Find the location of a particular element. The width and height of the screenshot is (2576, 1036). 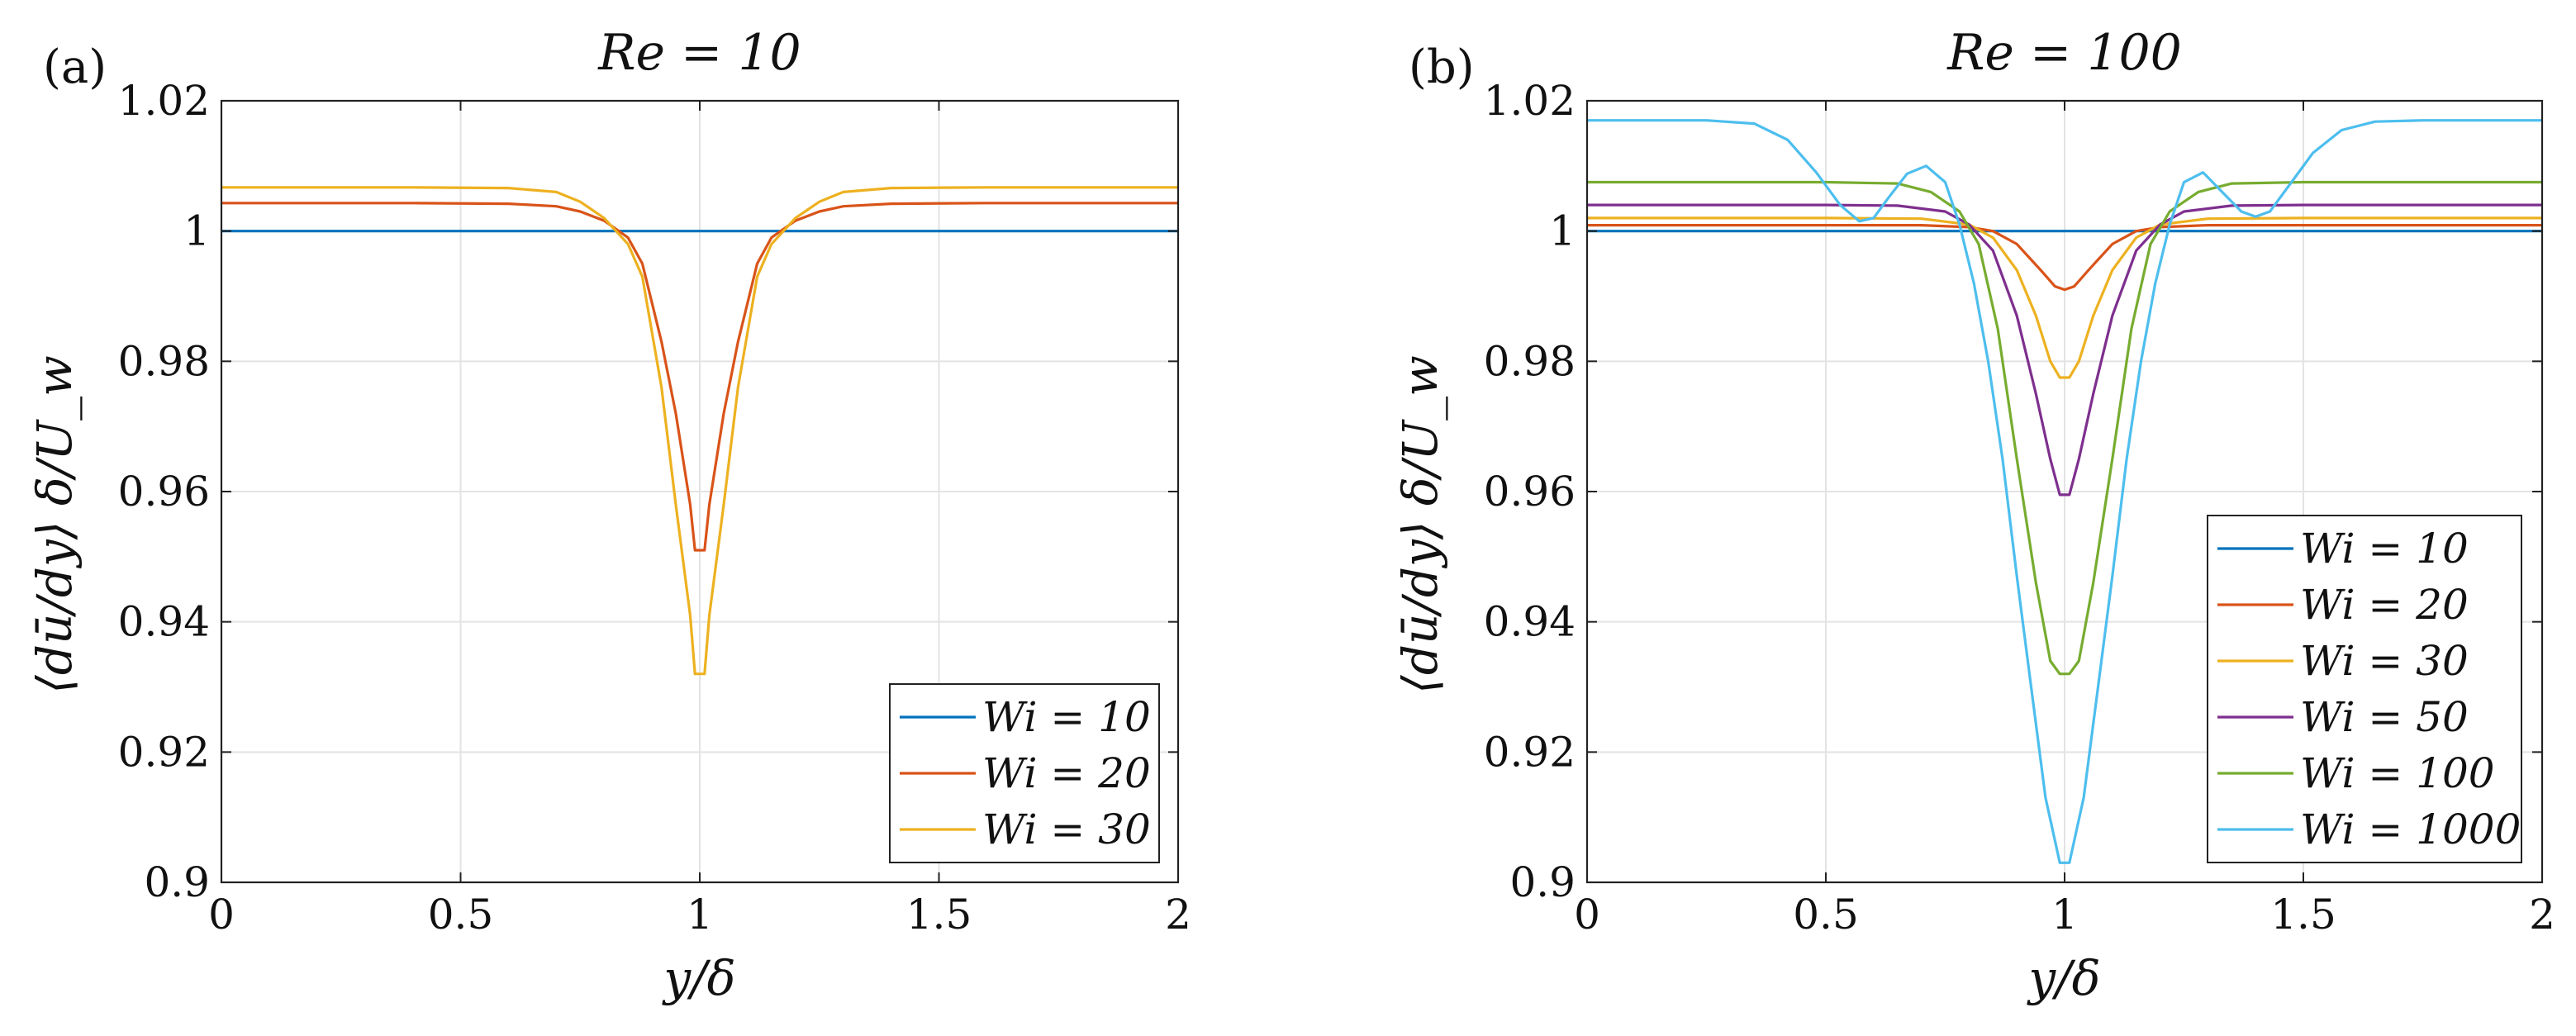

chart-title: Re = 10 is located at coordinates (699, 53).